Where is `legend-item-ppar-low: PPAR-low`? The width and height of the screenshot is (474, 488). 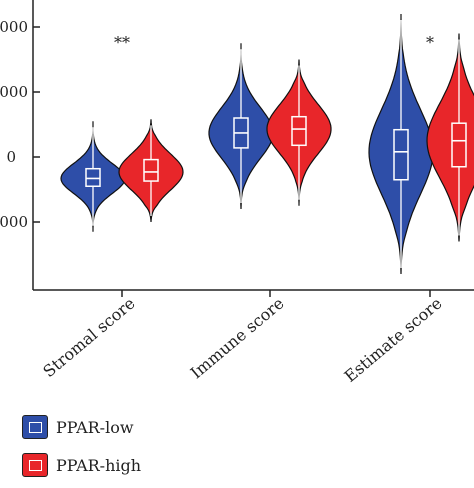 legend-item-ppar-low: PPAR-low is located at coordinates (81, 427).